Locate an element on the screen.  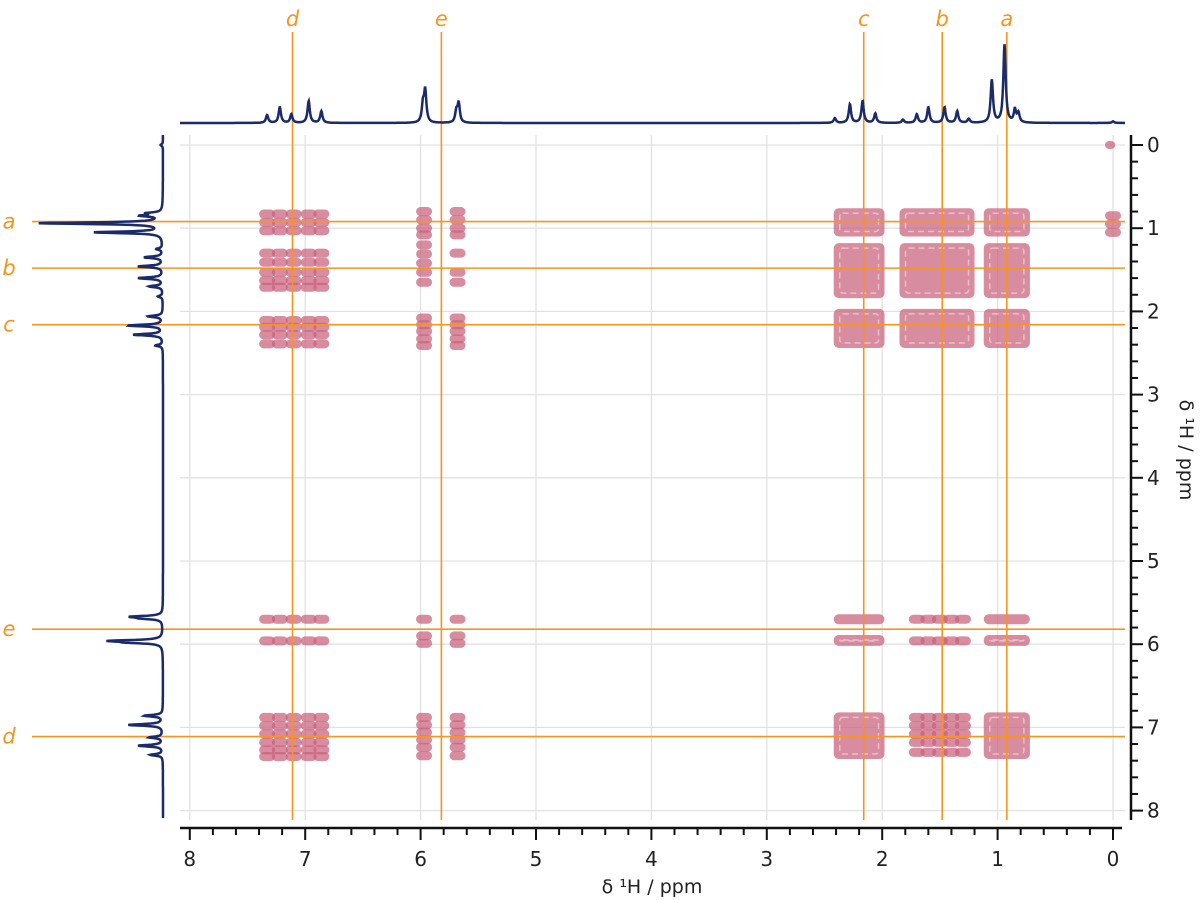
y-tick-label: 7 is located at coordinates (1153, 727).